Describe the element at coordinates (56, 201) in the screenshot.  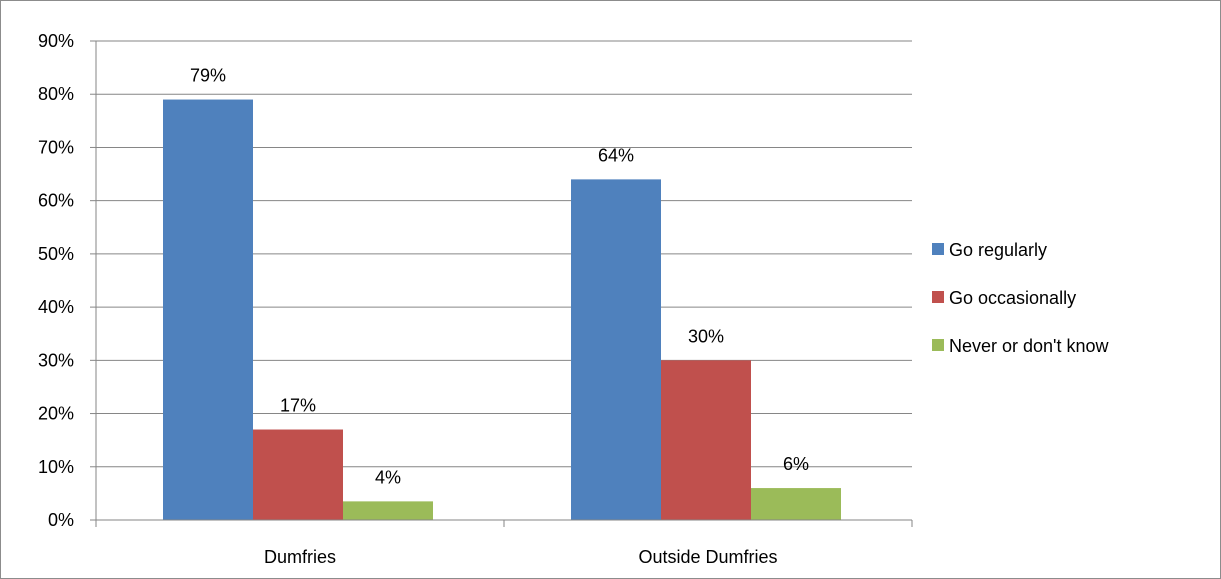
I see `y-tick-label: 60%` at that location.